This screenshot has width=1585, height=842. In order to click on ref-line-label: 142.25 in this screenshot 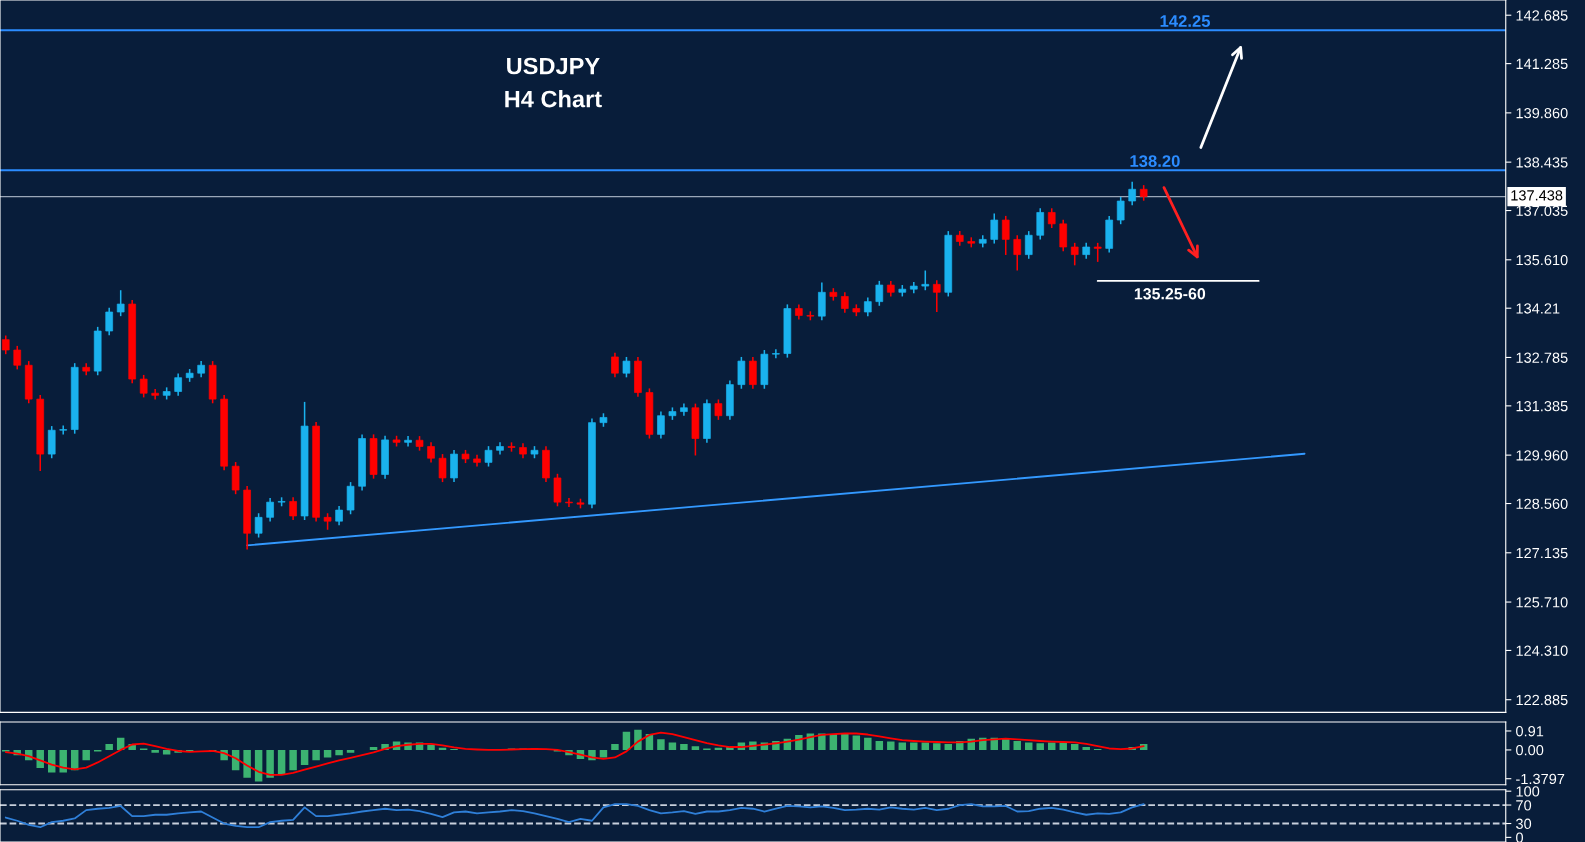, I will do `click(1185, 21)`.